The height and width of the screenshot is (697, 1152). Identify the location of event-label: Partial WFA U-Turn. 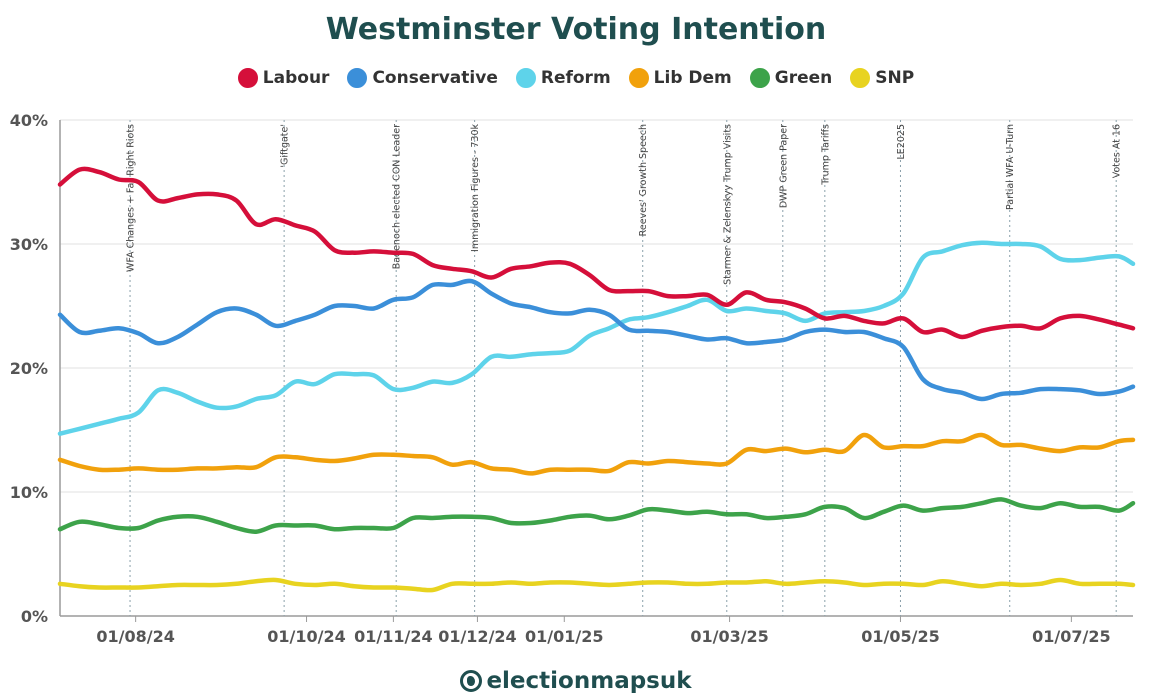
(1010, 167).